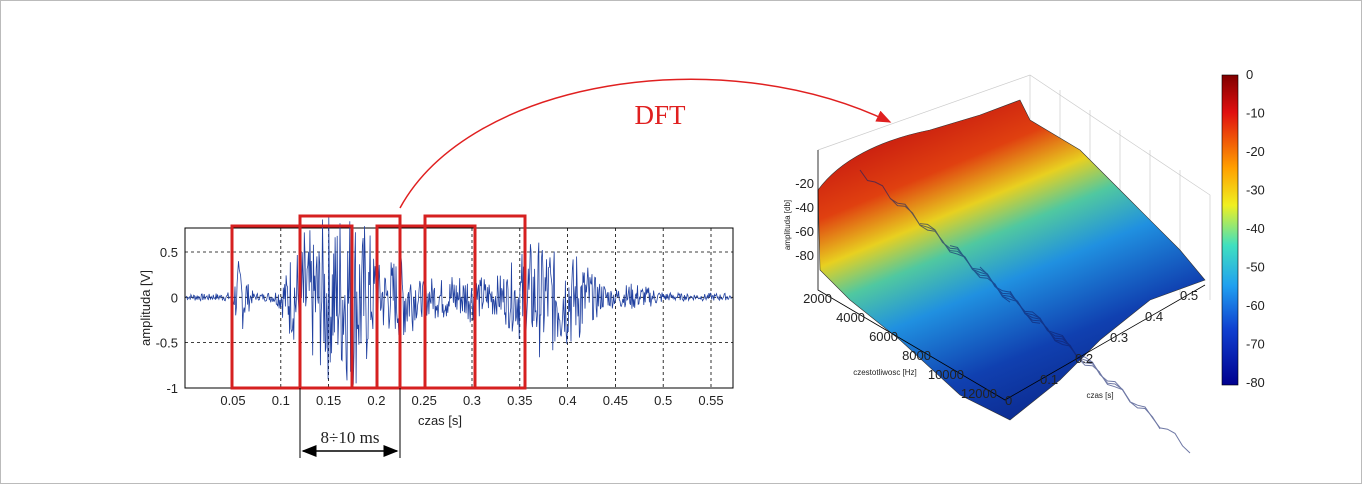  What do you see at coordinates (1119, 337) in the screenshot?
I see `time-tick-label: 0.3` at bounding box center [1119, 337].